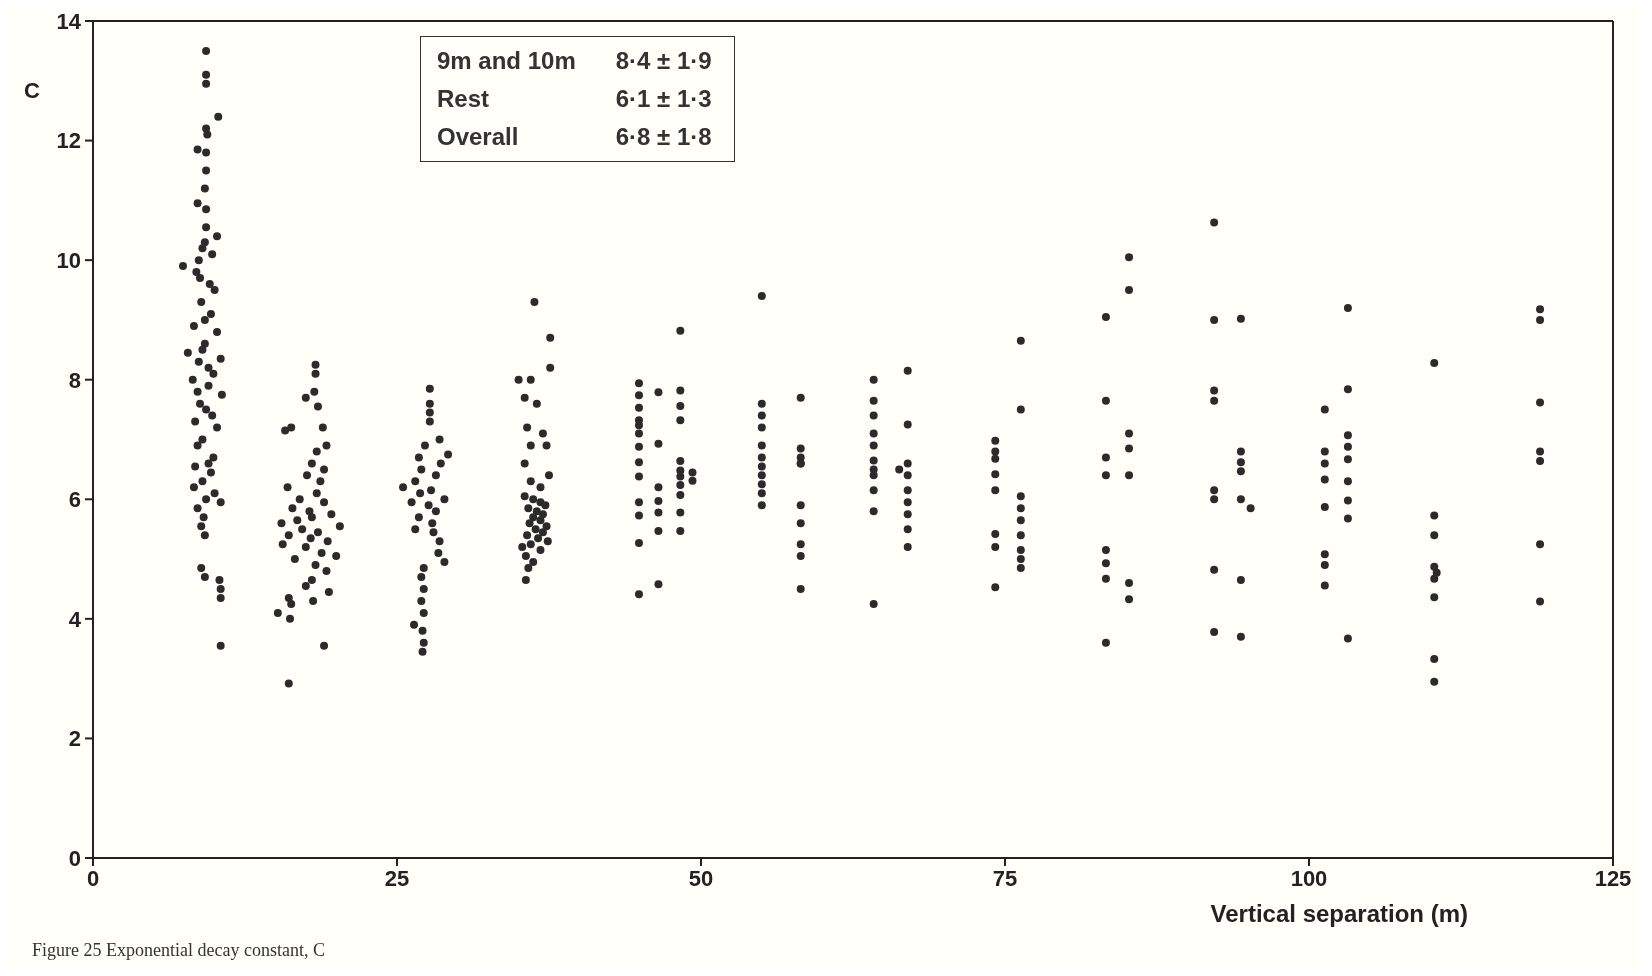 The image size is (1652, 976). What do you see at coordinates (663, 60) in the screenshot?
I see `annotation: 8·4 ± 1·9` at bounding box center [663, 60].